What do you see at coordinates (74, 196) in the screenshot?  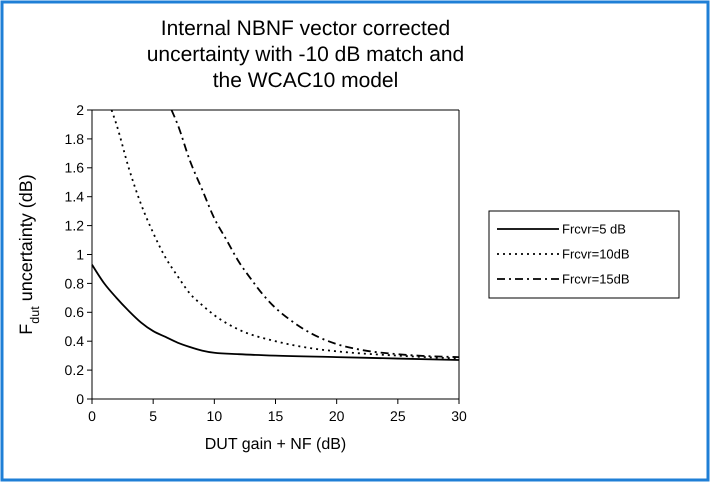 I see `y-tick-label: 1.4` at bounding box center [74, 196].